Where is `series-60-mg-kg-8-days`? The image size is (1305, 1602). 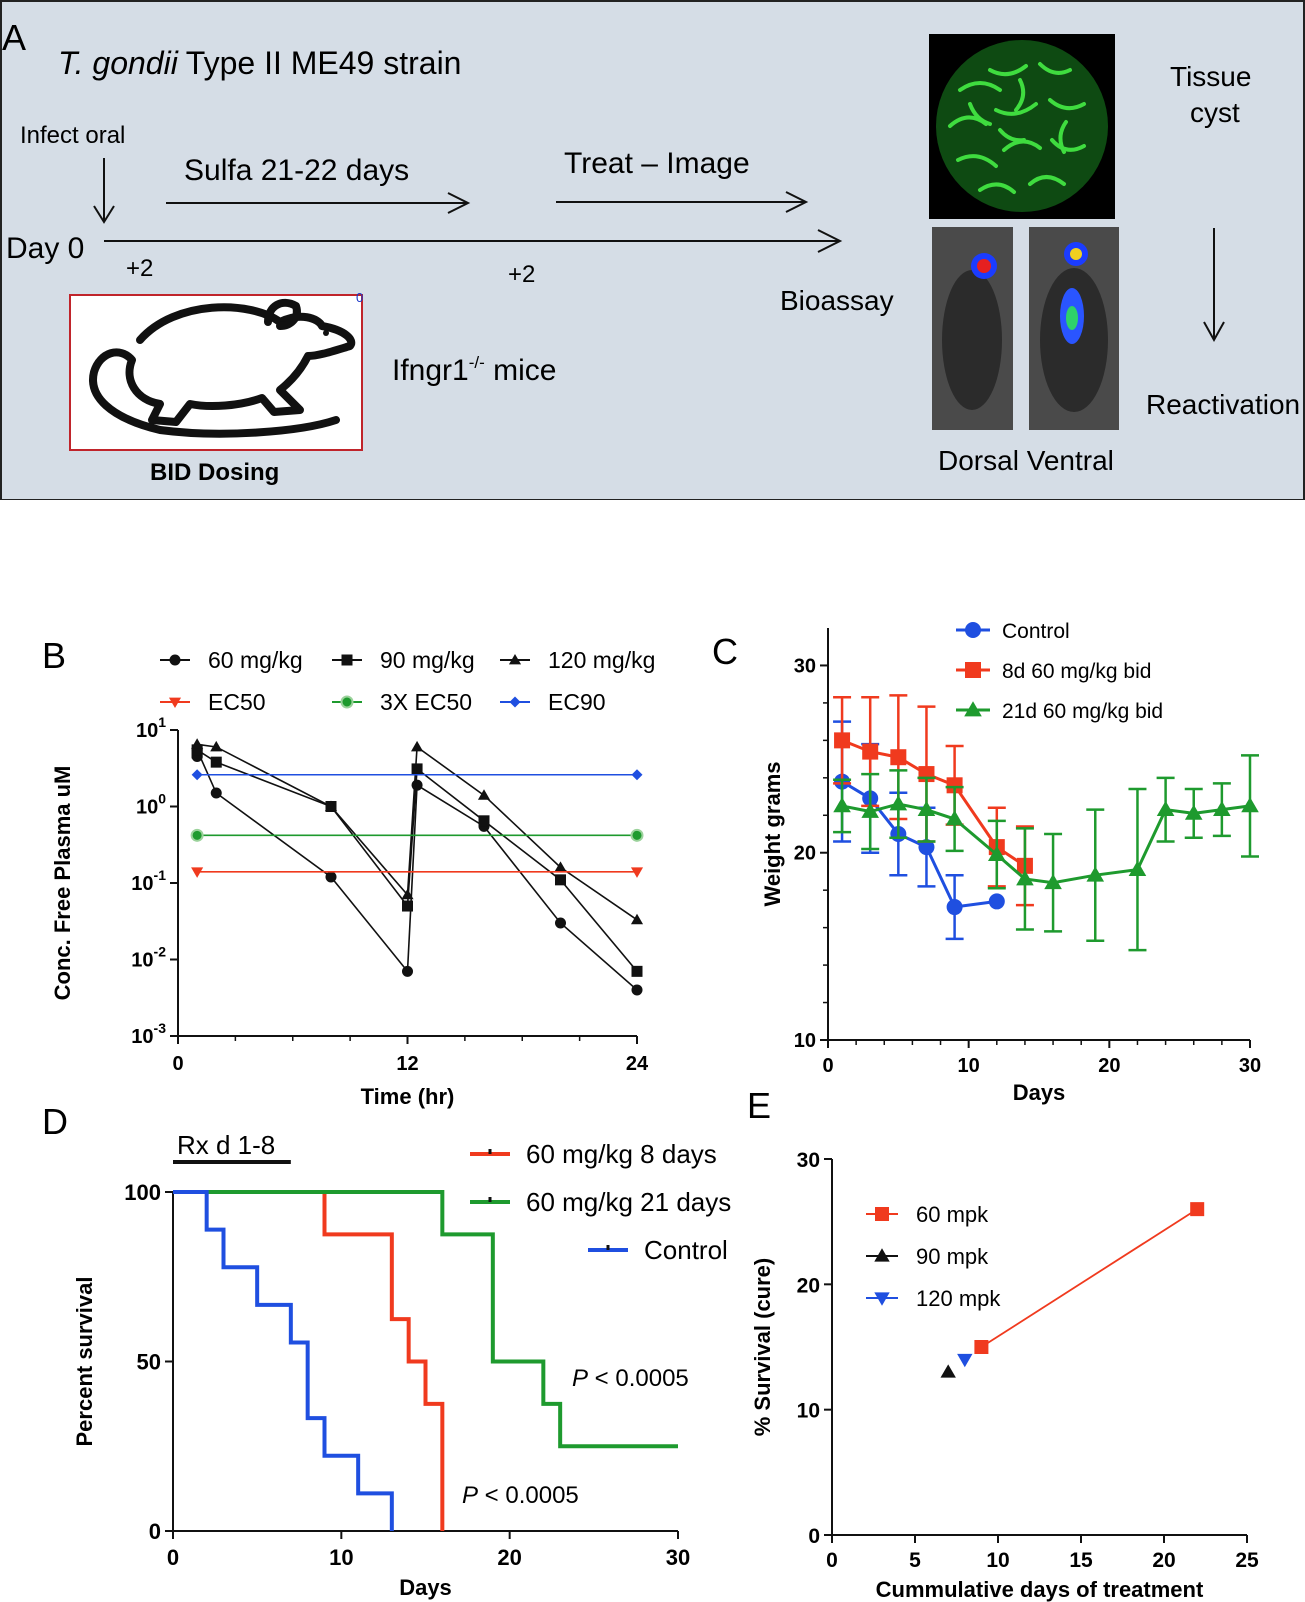
series-60-mg-kg-8-days is located at coordinates (309, 1360).